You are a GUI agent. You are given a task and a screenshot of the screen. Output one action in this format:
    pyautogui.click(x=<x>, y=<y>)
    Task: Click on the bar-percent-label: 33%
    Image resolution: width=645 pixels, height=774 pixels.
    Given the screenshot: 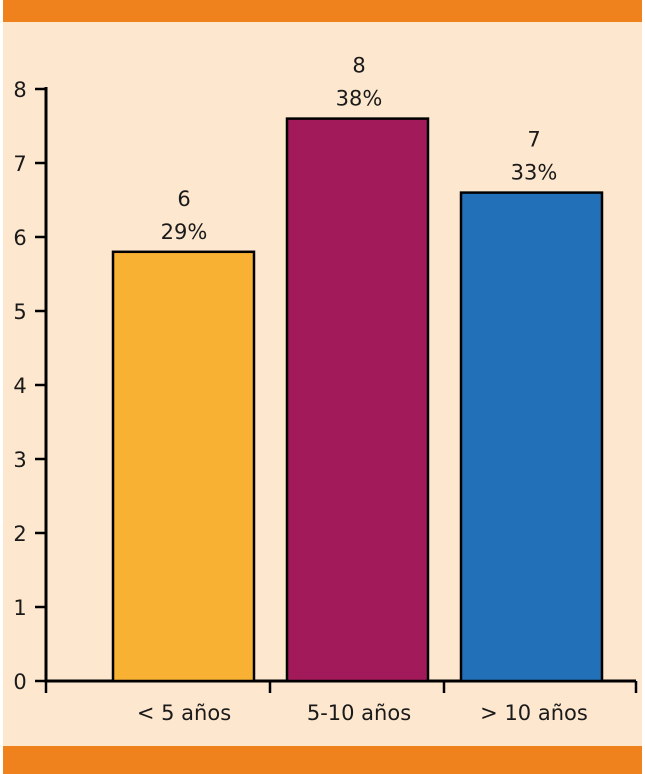 What is the action you would take?
    pyautogui.click(x=534, y=173)
    